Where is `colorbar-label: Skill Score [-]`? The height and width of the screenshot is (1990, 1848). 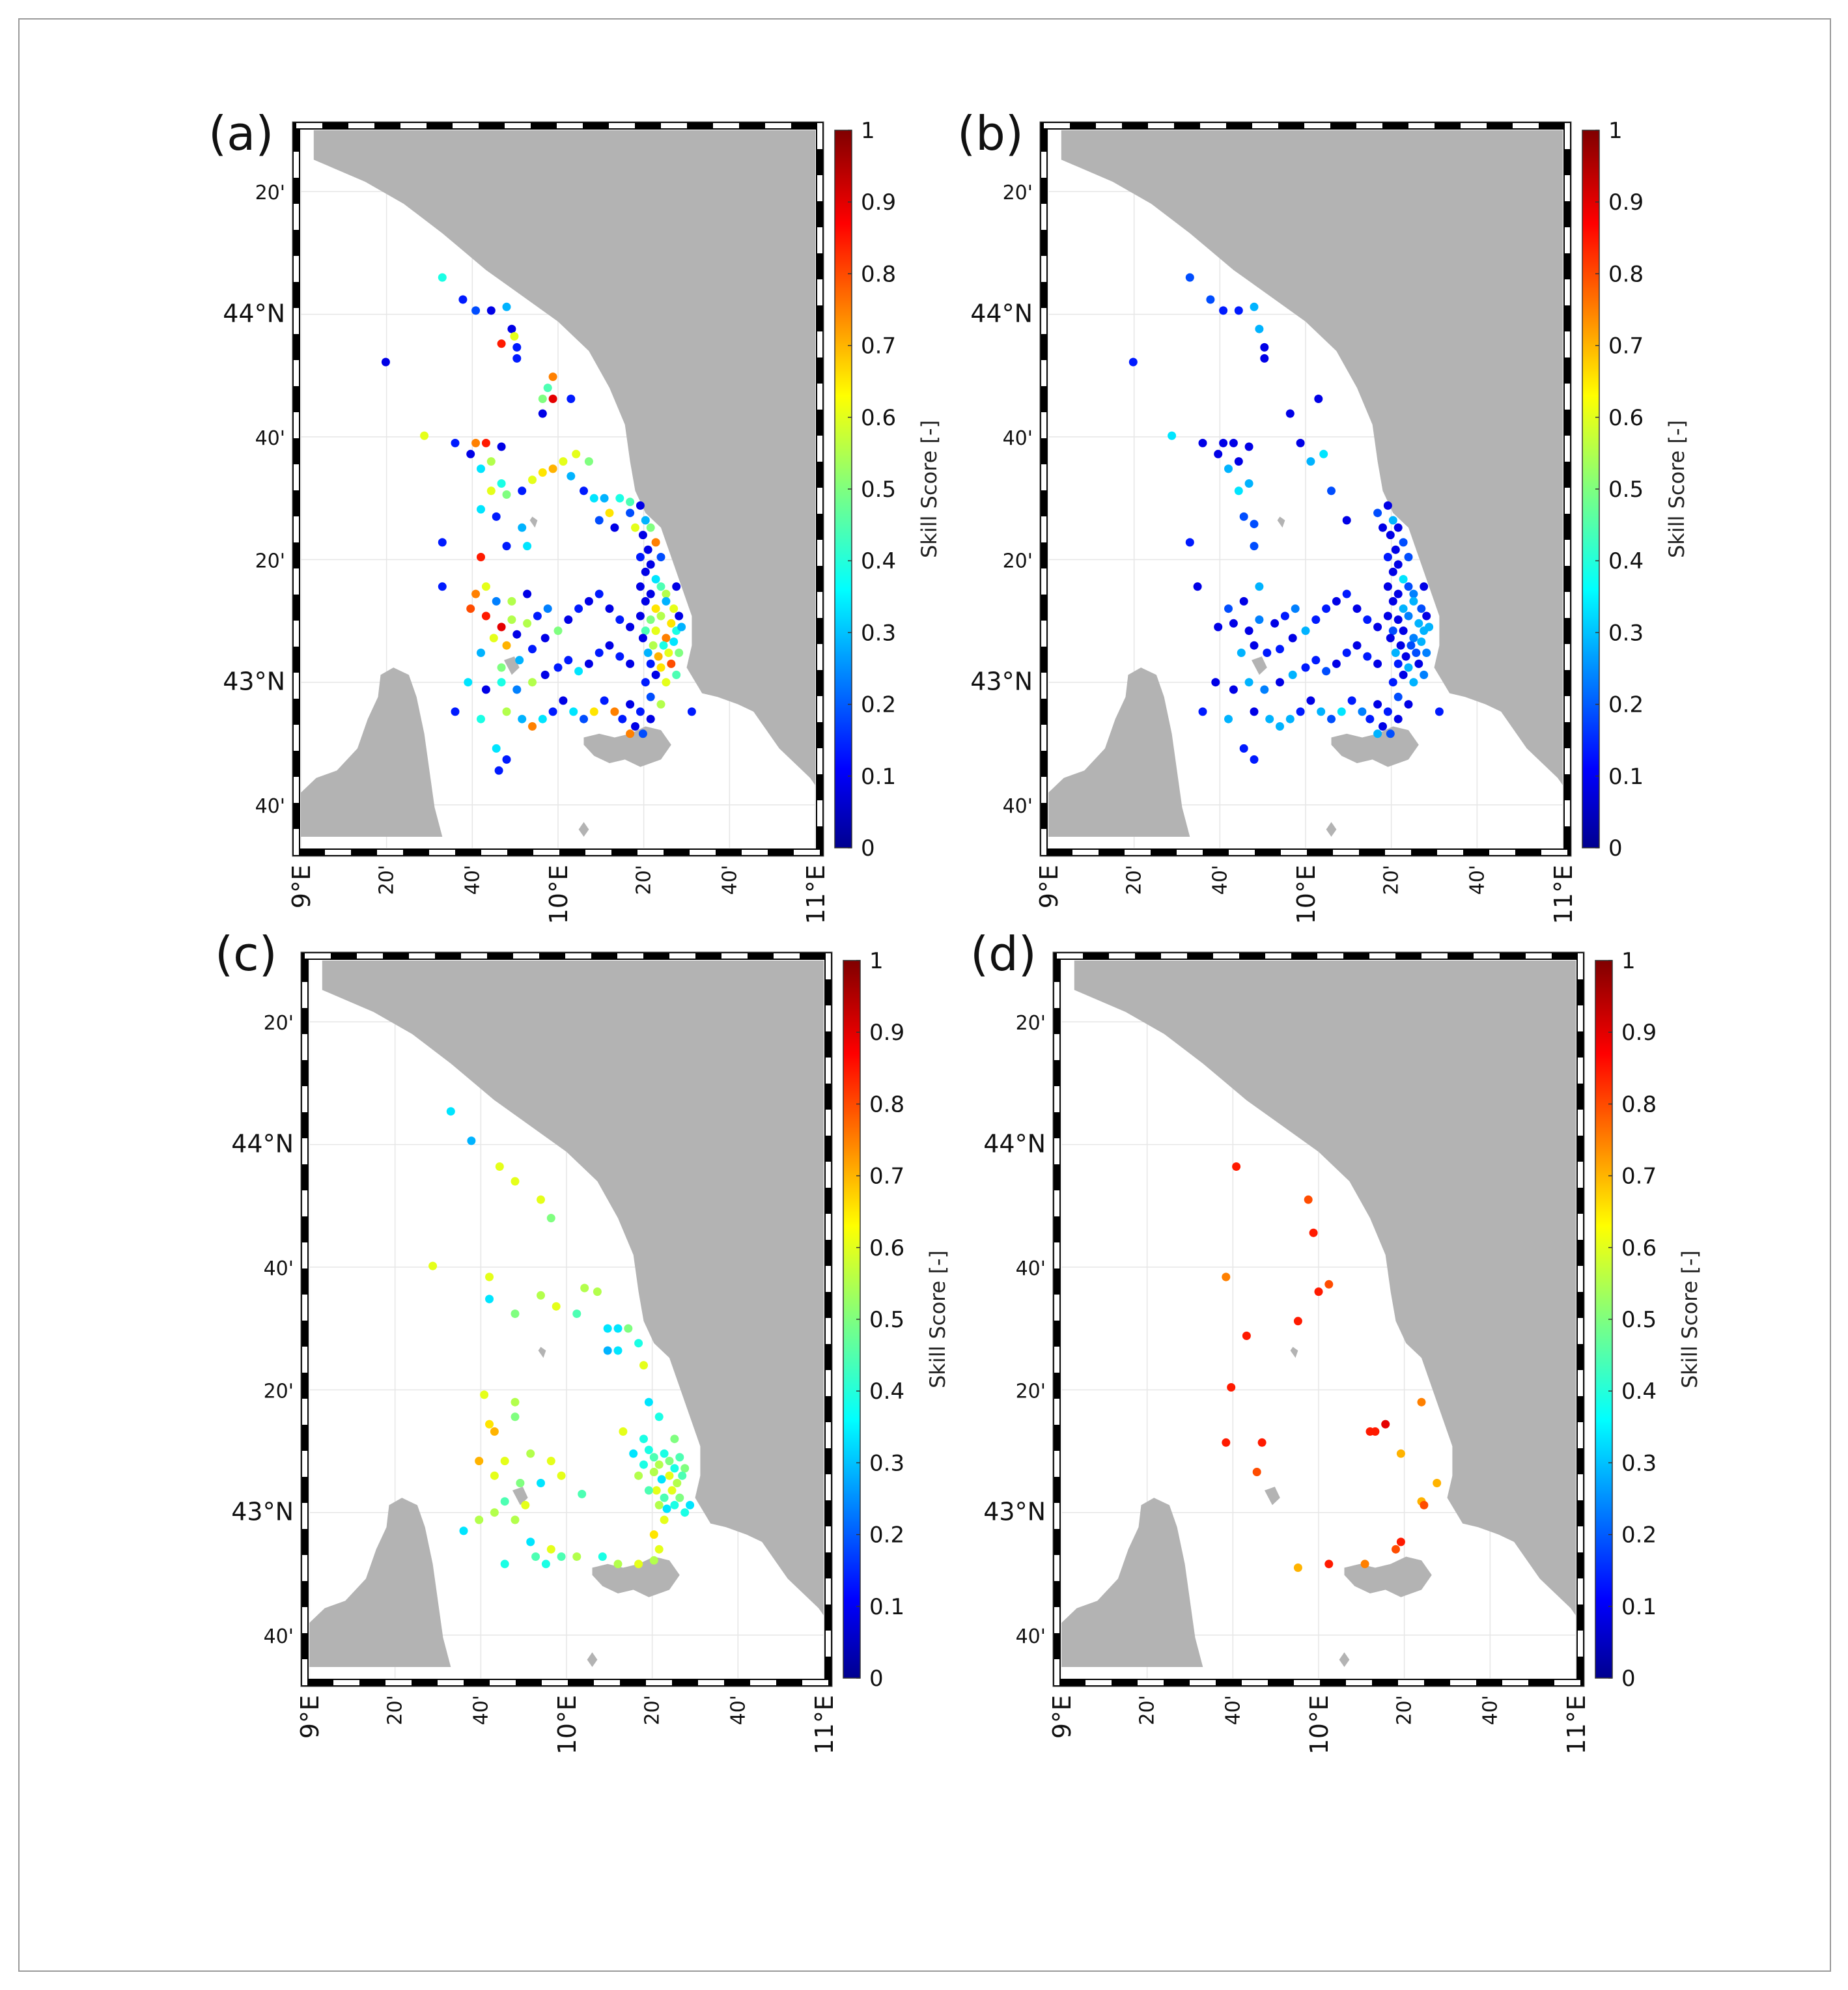 colorbar-label: Skill Score [-] is located at coordinates (938, 1319).